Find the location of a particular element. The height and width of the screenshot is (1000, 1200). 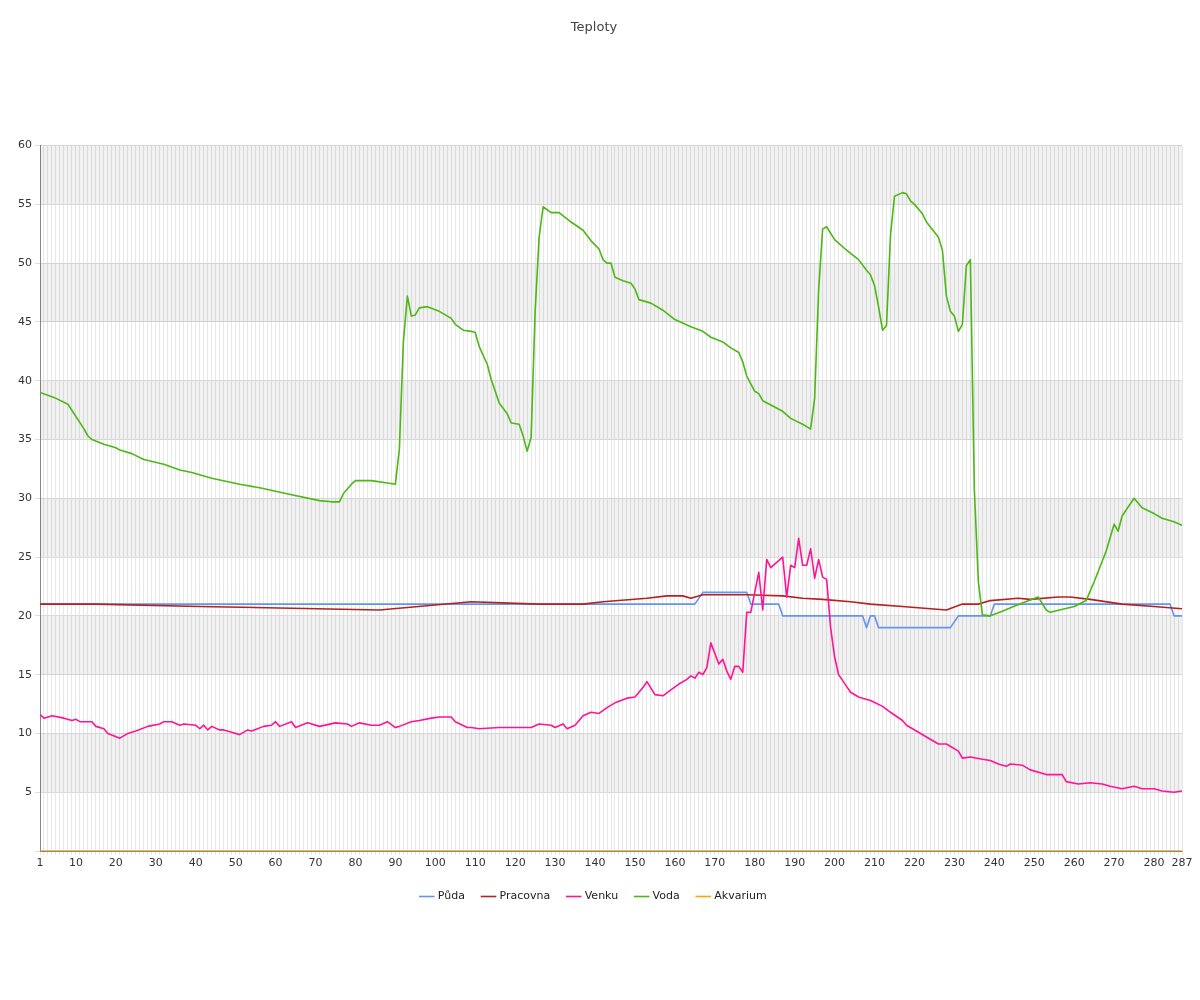

x-tick-label: 240 is located at coordinates (994, 863).